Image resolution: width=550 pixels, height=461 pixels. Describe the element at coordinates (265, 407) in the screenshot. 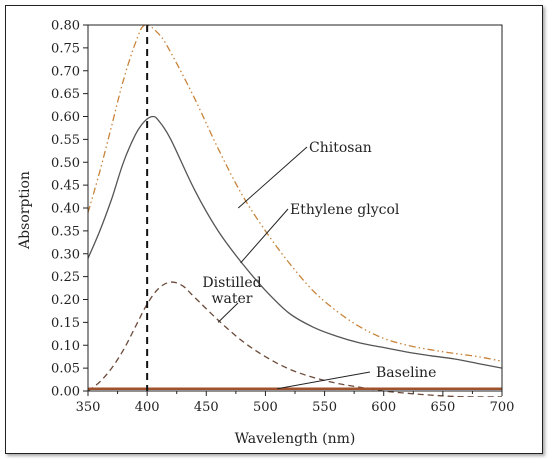

I see `x-tick-label-500: 500` at that location.